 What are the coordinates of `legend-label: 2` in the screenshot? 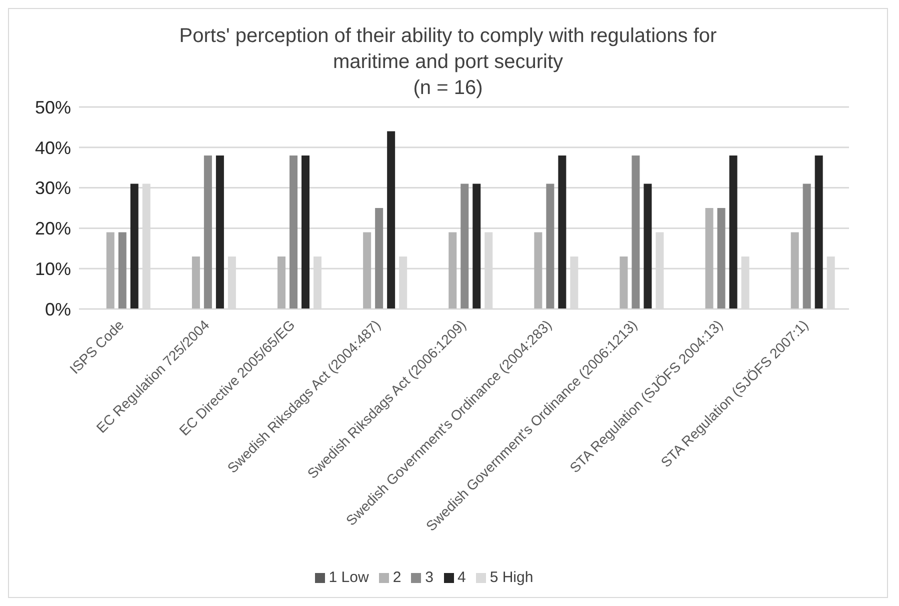 It's located at (397, 577).